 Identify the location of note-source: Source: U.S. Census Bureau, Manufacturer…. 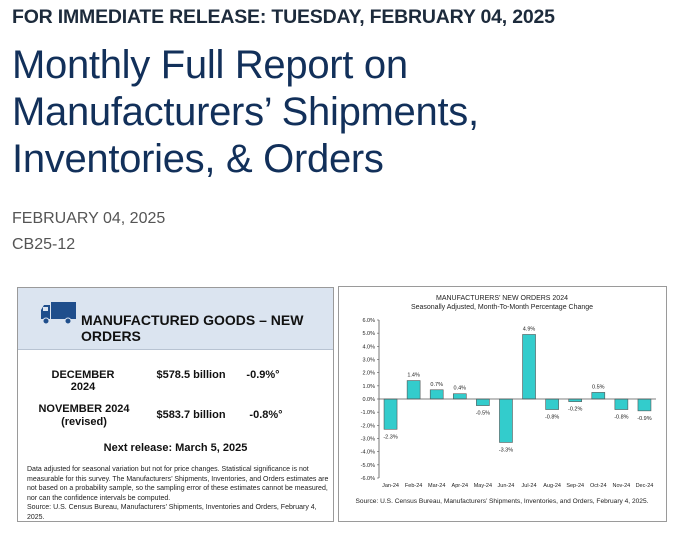
(172, 512).